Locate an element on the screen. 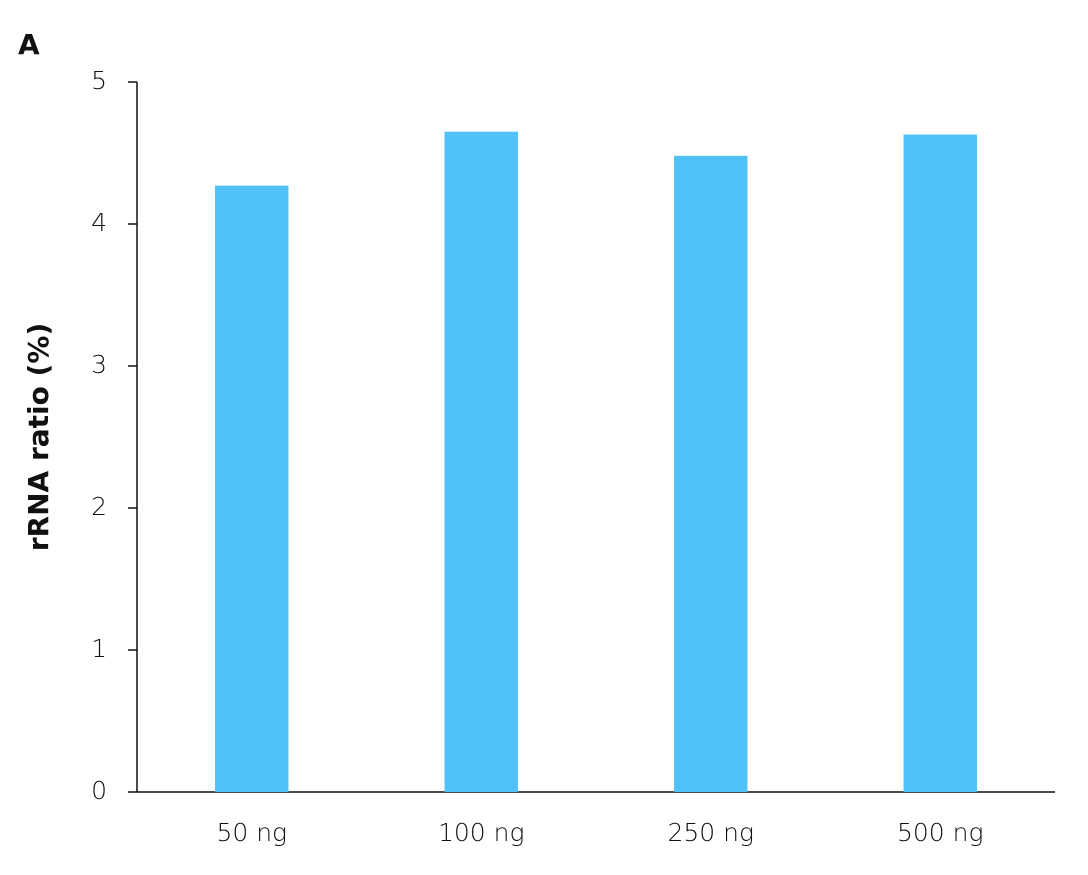 The width and height of the screenshot is (1088, 875). y-tick-label: 5 is located at coordinates (99, 80).